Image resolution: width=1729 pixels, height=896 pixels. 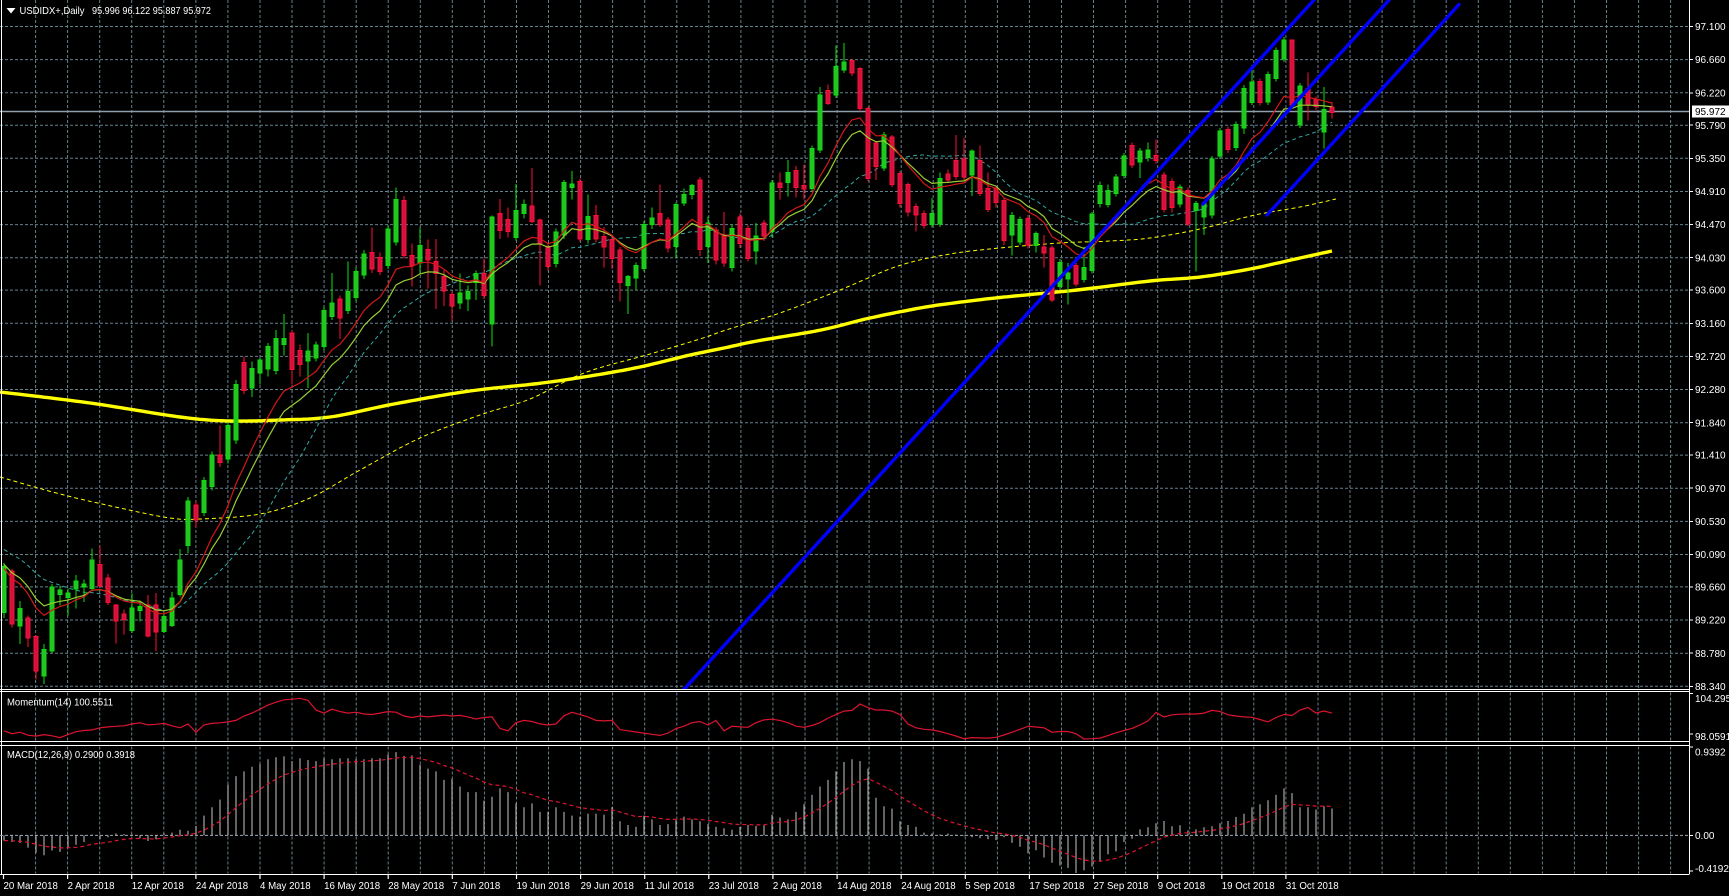 I want to click on svg-text: 88.340, so click(x=1710, y=687).